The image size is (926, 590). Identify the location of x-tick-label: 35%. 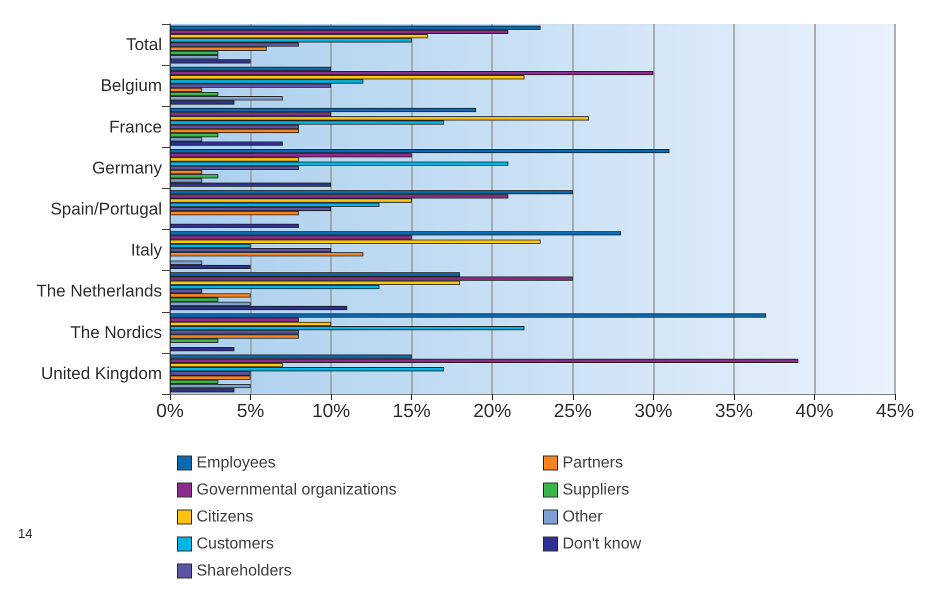
(734, 411).